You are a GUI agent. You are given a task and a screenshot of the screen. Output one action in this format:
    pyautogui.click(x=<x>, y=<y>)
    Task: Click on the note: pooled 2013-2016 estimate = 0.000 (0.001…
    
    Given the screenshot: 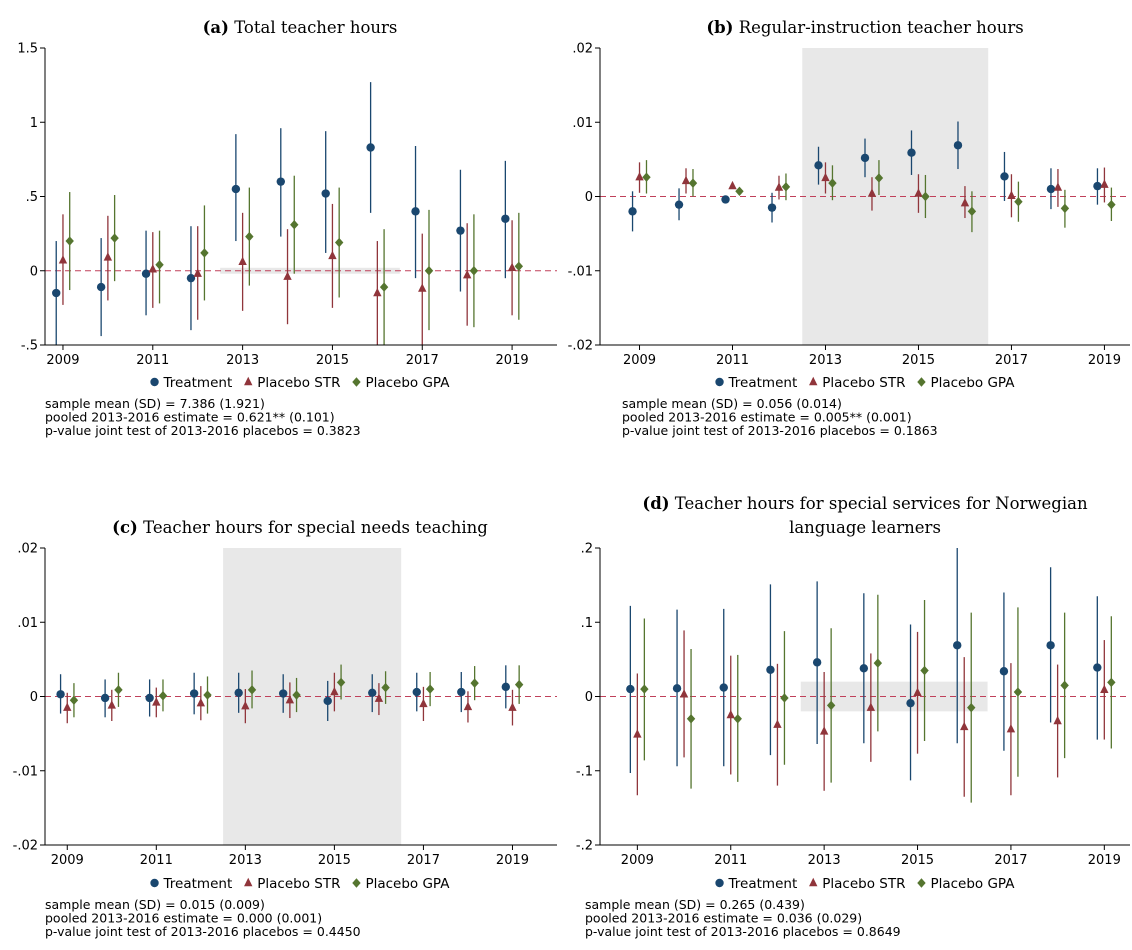 What is the action you would take?
    pyautogui.click(x=183, y=918)
    